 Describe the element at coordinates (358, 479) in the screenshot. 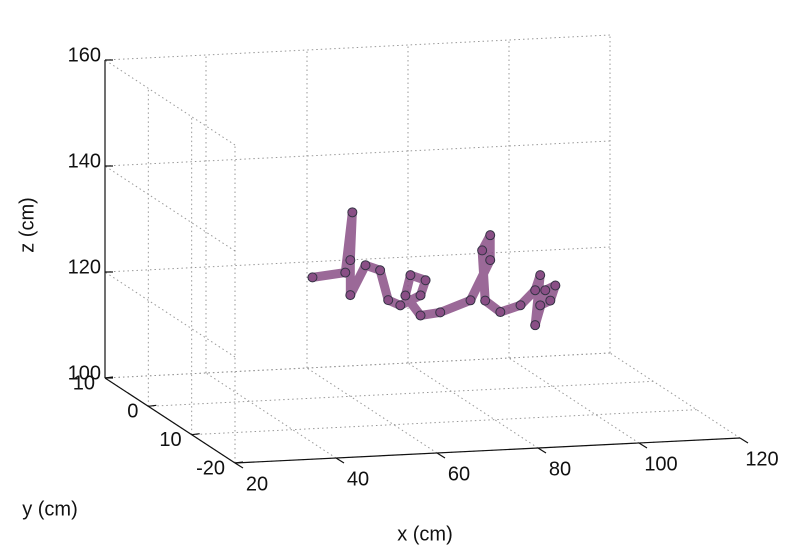

I see `x-tick-label: 40` at that location.